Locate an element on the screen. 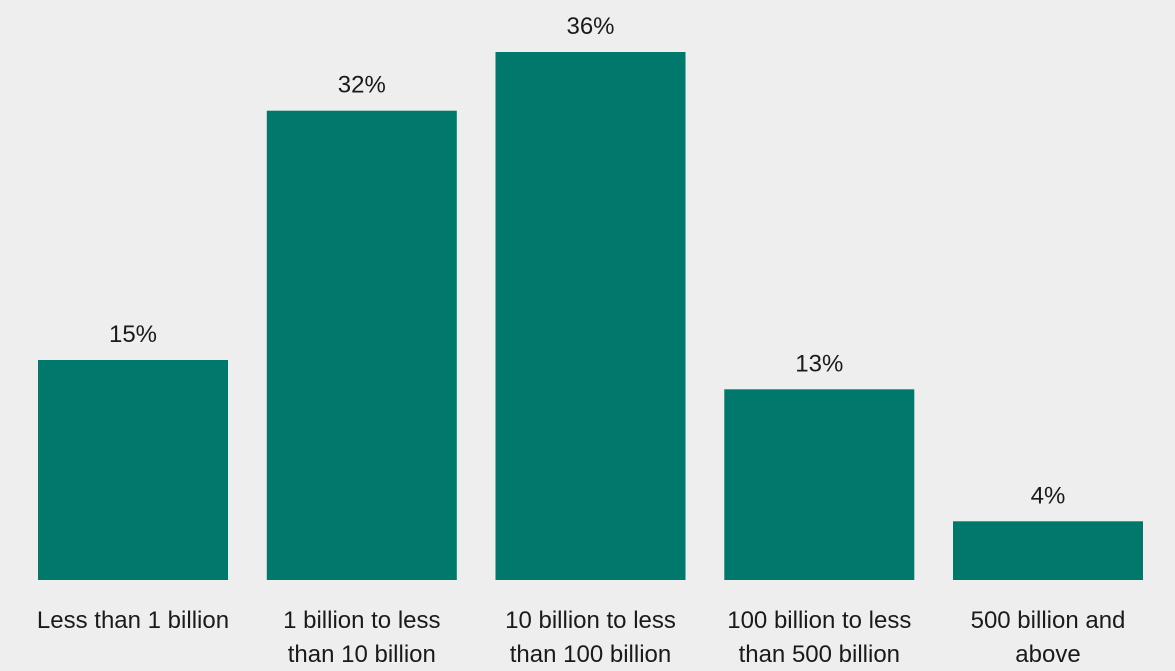 Image resolution: width=1175 pixels, height=671 pixels. value-label-4: 4% is located at coordinates (1048, 495).